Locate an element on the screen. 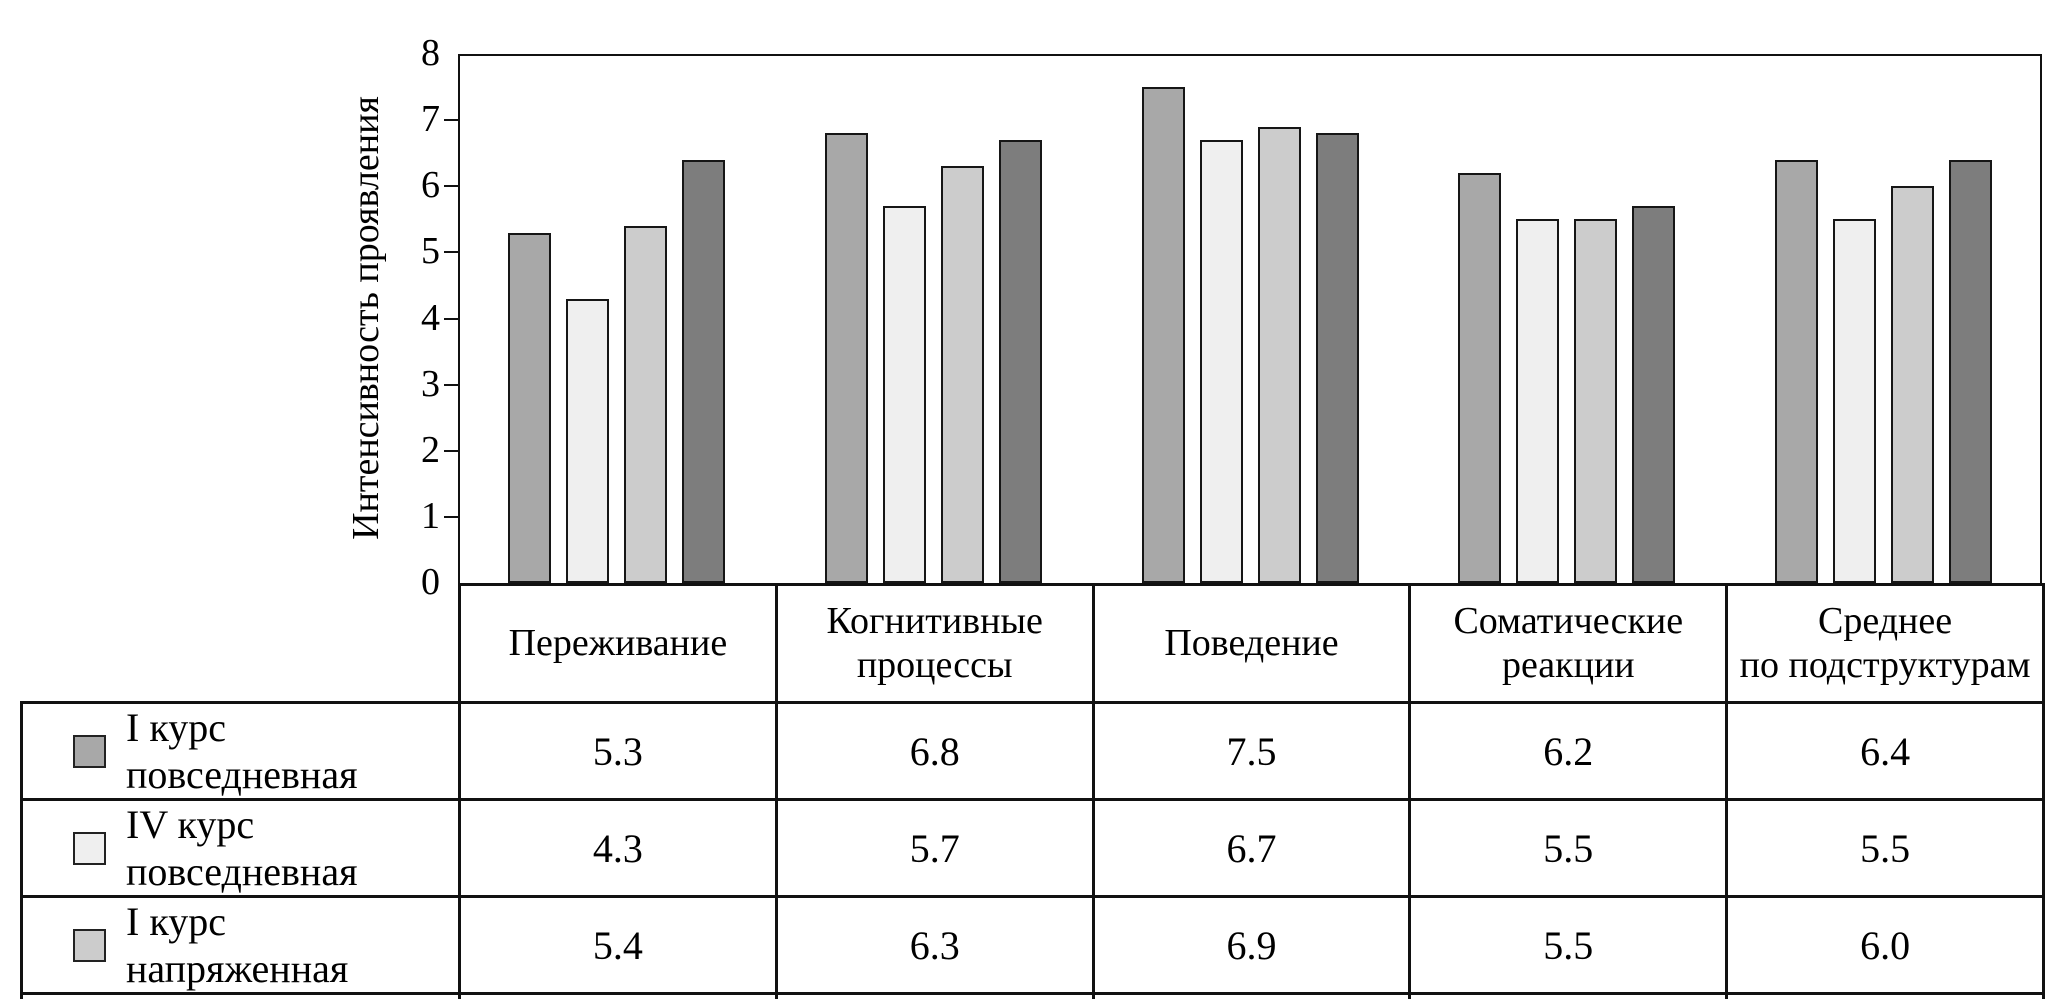 The image size is (2055, 999). legend-cell: IV курс повседневная is located at coordinates (240, 848).